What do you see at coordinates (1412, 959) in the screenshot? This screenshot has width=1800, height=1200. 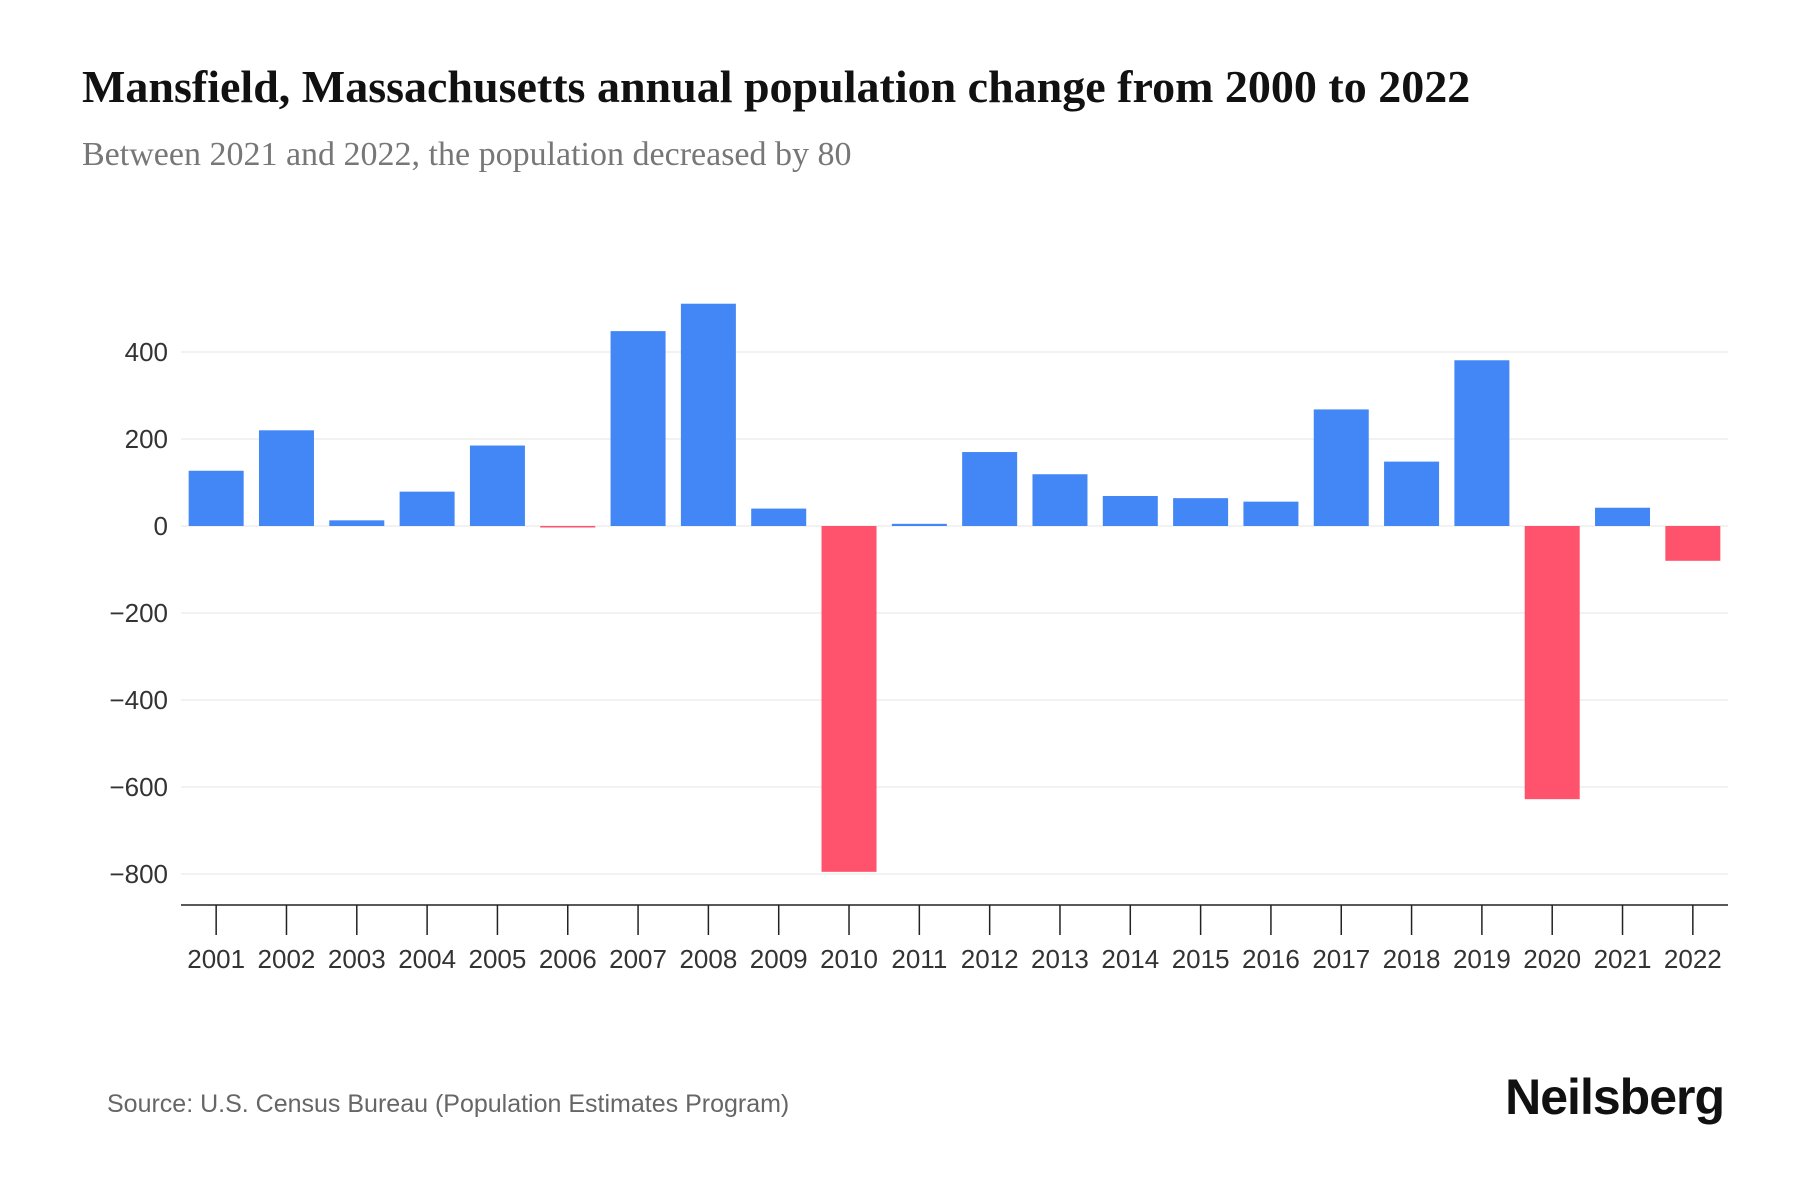 I see `x-tick-label: 2018` at bounding box center [1412, 959].